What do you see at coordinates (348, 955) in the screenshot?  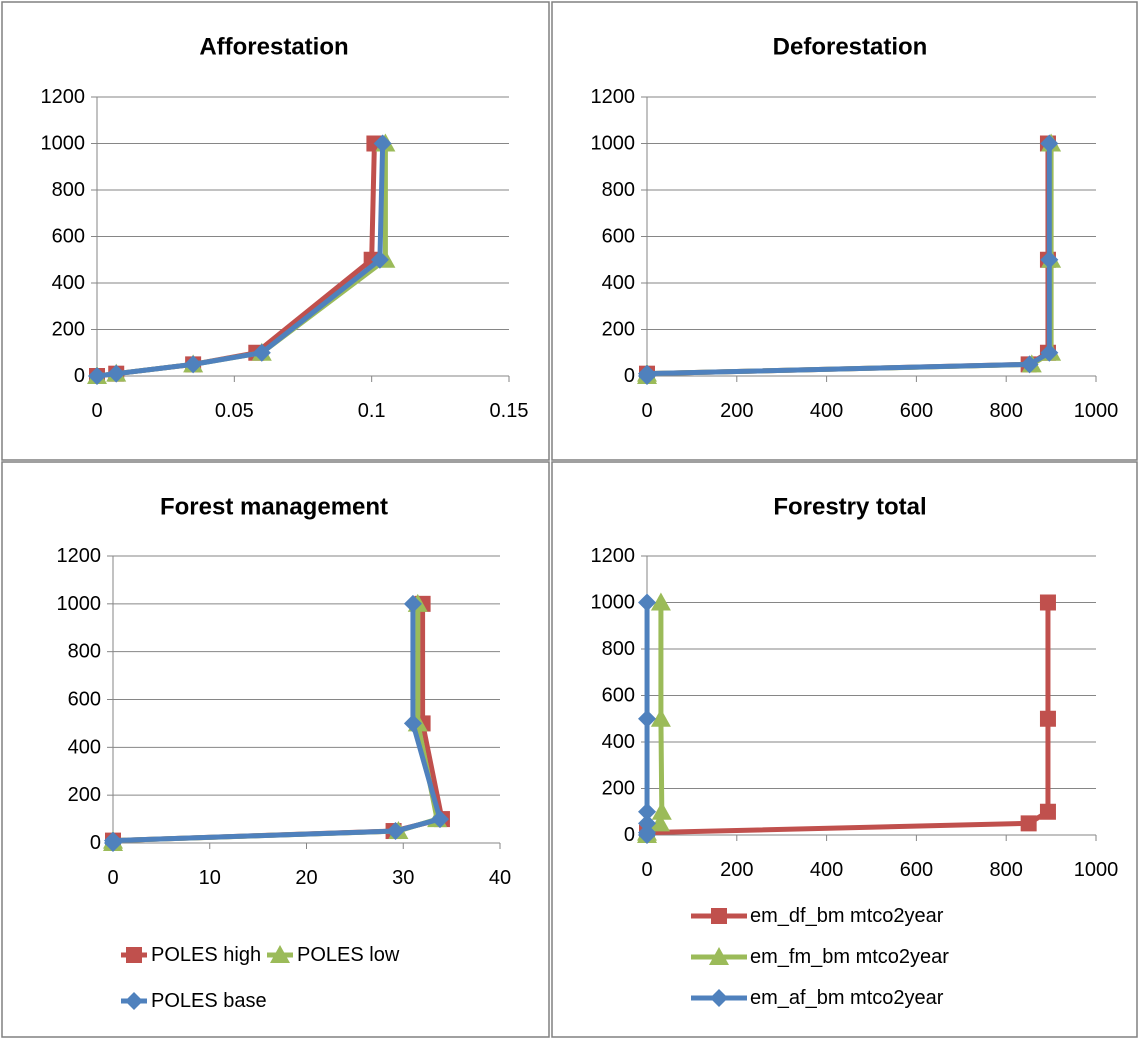 I see `legend-label: POLES low` at bounding box center [348, 955].